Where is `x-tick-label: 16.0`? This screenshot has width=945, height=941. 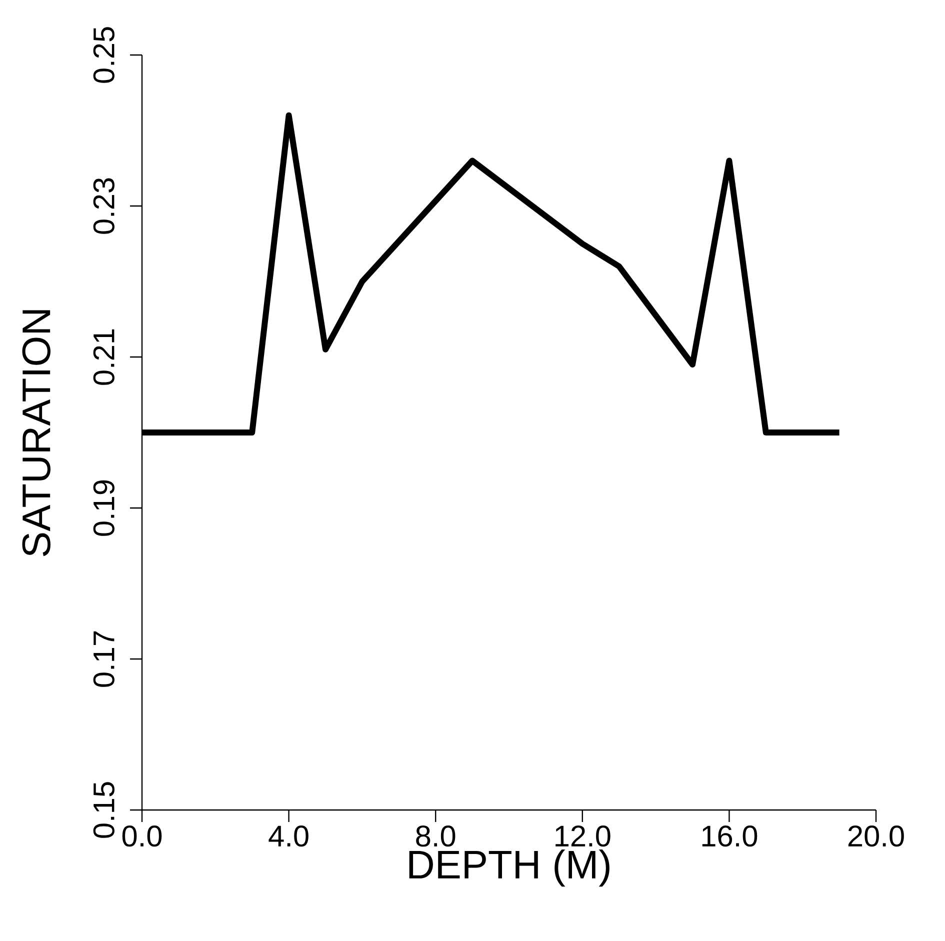 x-tick-label: 16.0 is located at coordinates (730, 836).